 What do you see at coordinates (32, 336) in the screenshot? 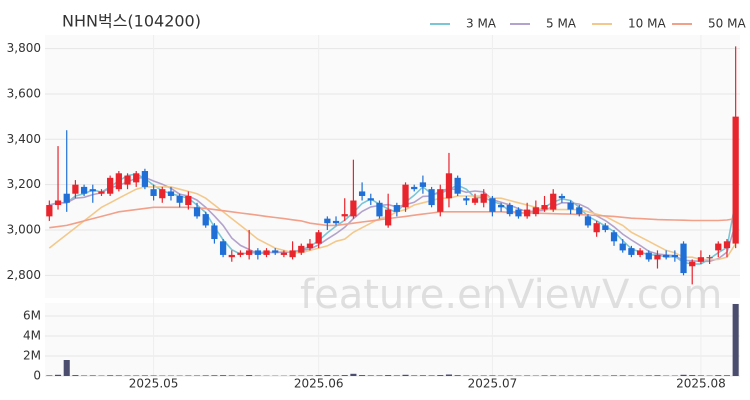
I see `y-tick-label: 4M` at bounding box center [32, 336].